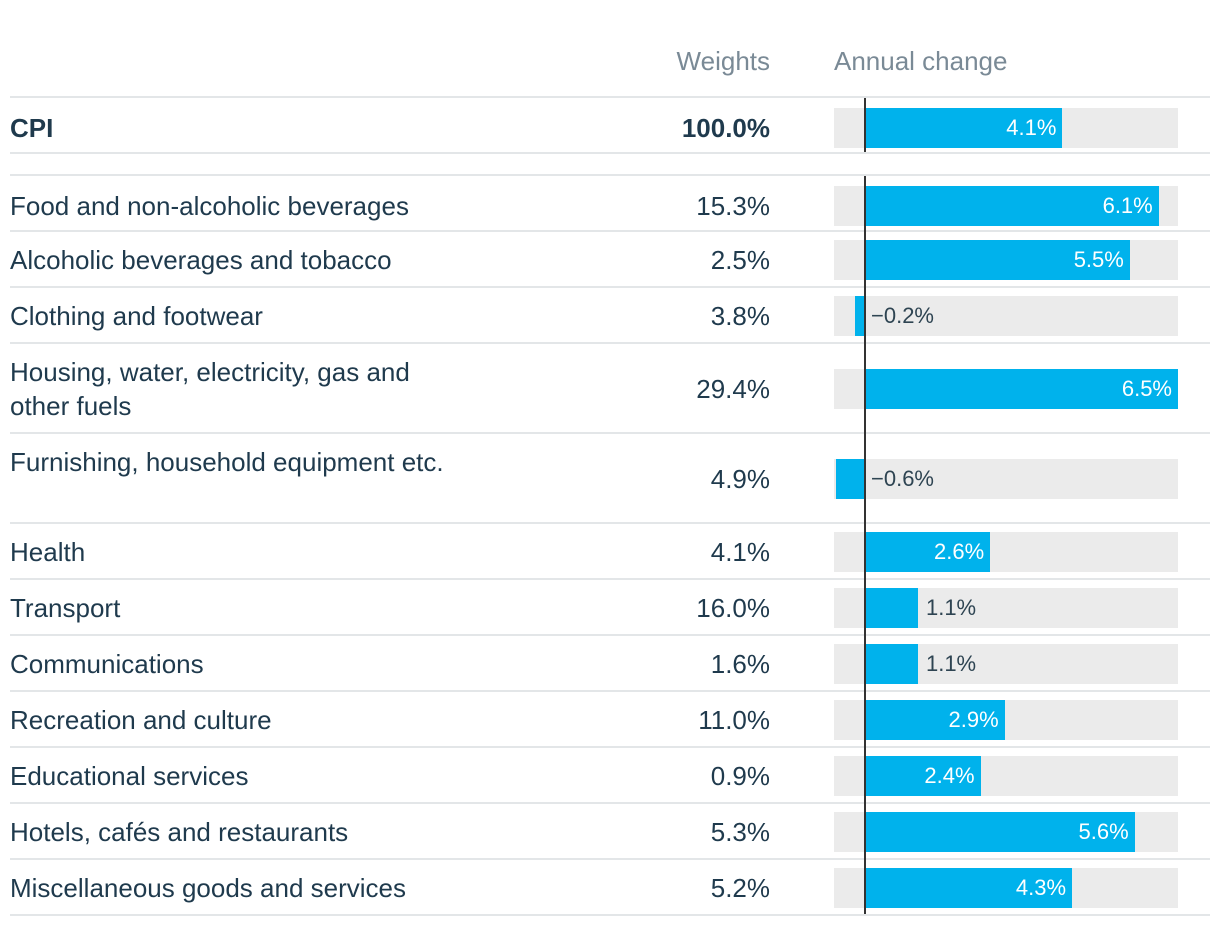 This screenshot has height=926, width=1220. Describe the element at coordinates (740, 888) in the screenshot. I see `weight-value: 5.2%` at that location.